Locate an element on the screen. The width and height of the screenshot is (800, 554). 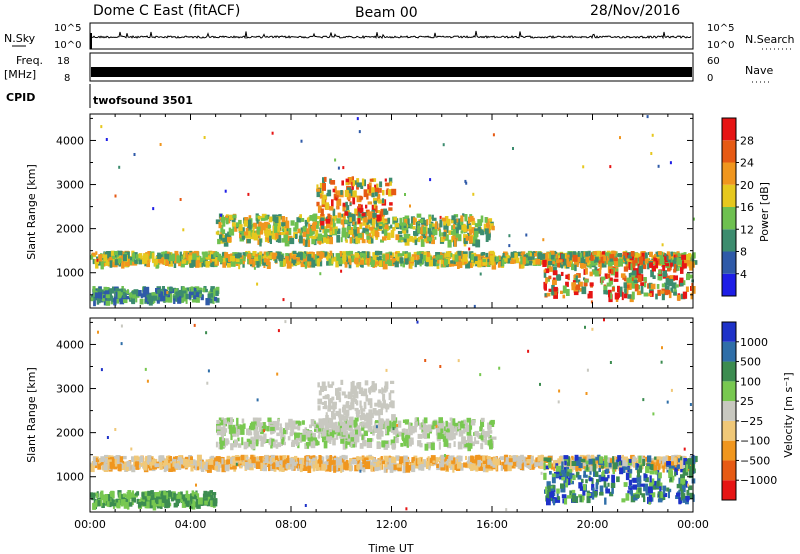
freq-unit-label: [MHz] is located at coordinates (20, 74).